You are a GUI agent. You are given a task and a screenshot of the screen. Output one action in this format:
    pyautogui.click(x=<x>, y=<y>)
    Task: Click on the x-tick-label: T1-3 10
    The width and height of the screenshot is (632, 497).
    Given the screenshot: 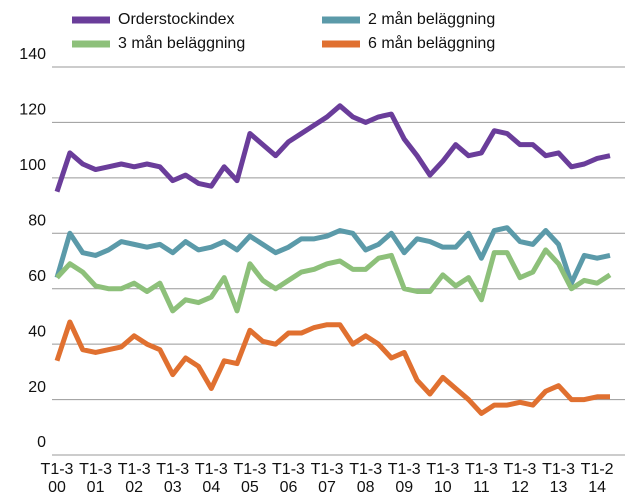 What is the action you would take?
    pyautogui.click(x=442, y=478)
    